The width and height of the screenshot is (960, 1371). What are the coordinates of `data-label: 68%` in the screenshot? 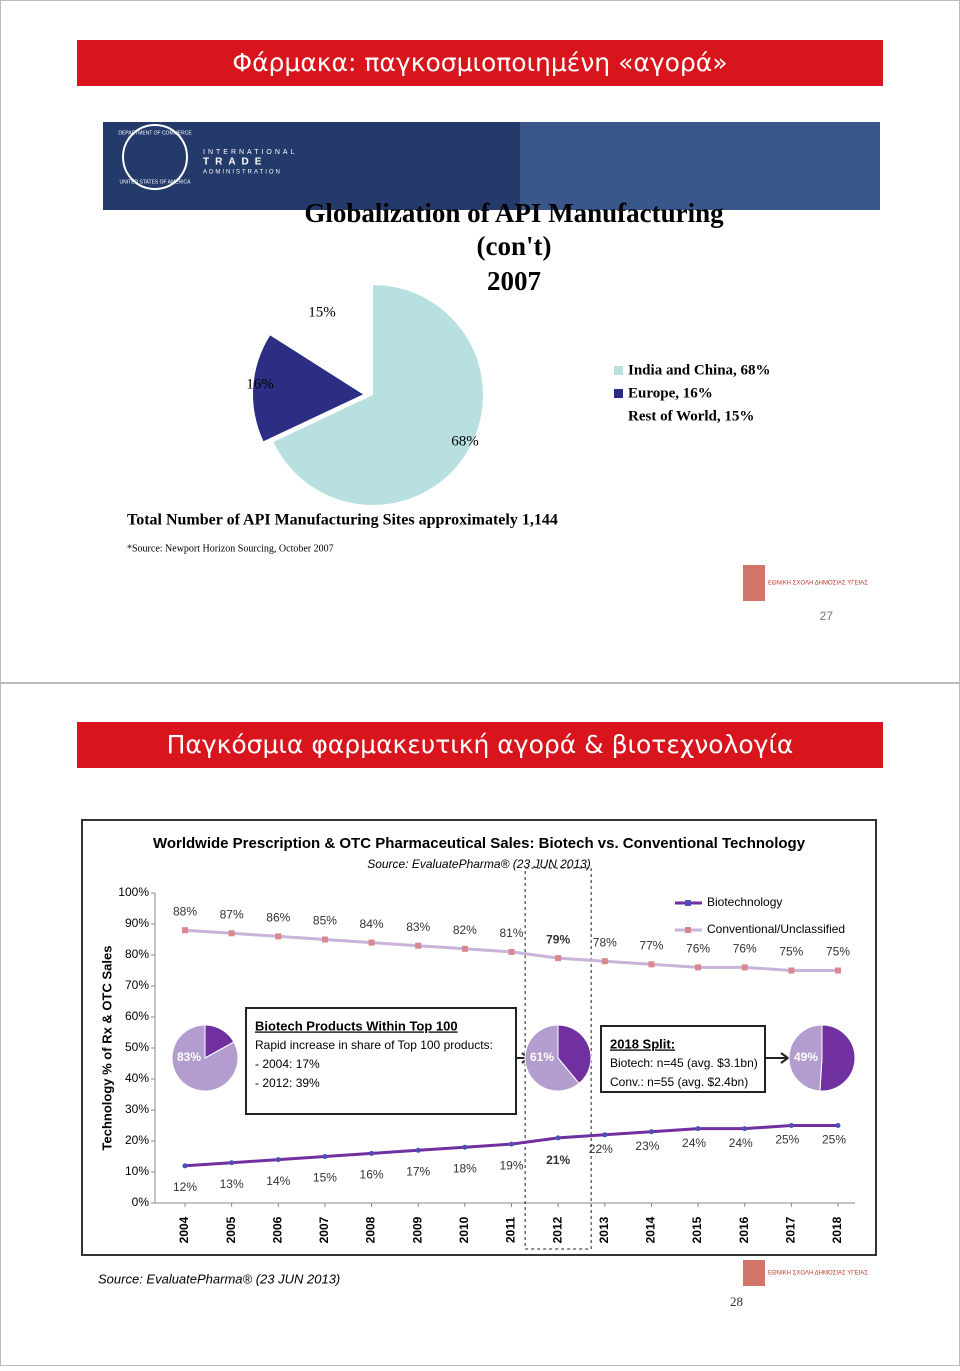 It's located at (465, 441).